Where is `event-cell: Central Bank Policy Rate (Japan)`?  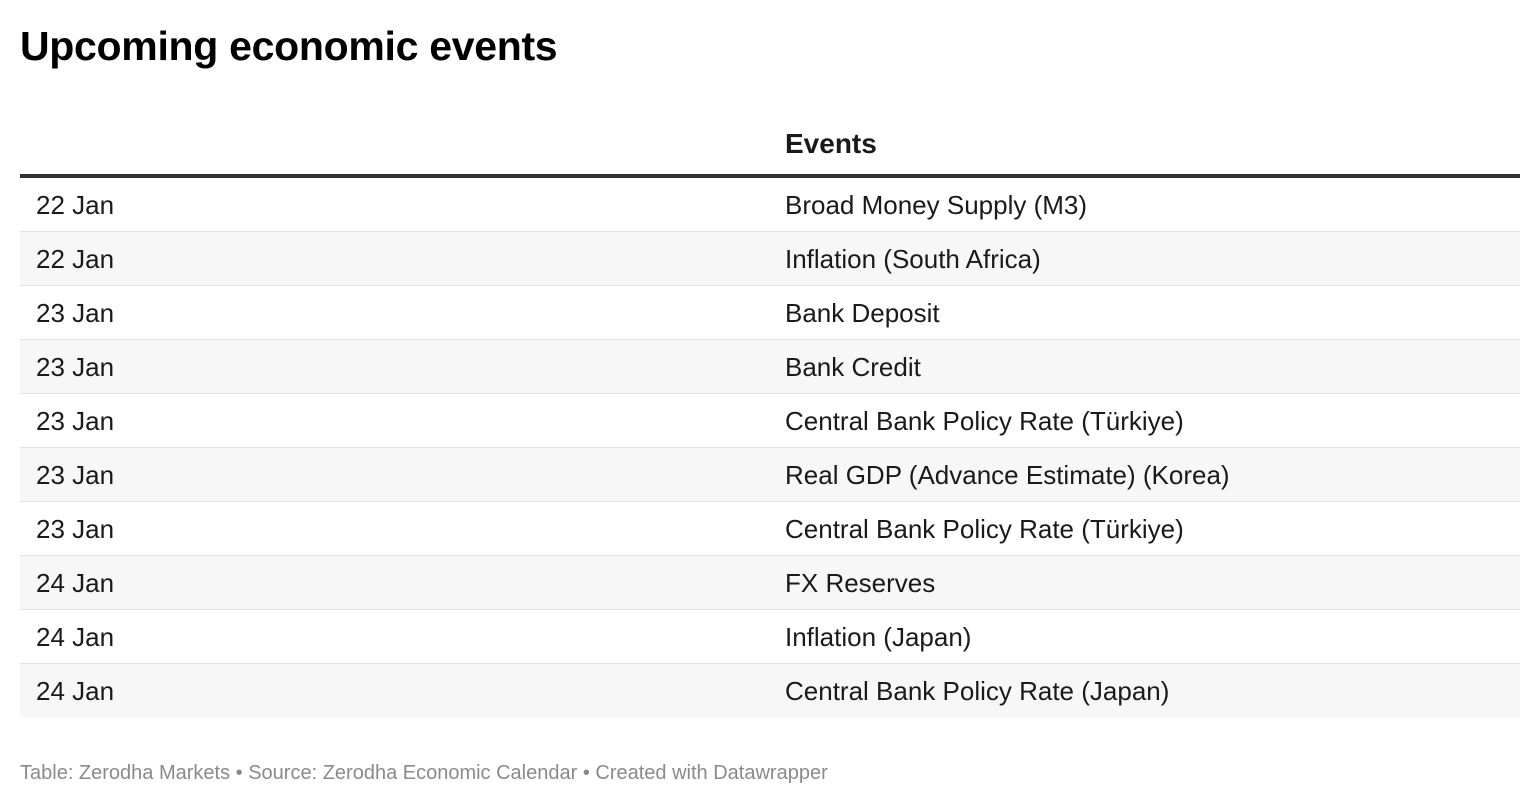 event-cell: Central Bank Policy Rate (Japan) is located at coordinates (977, 691).